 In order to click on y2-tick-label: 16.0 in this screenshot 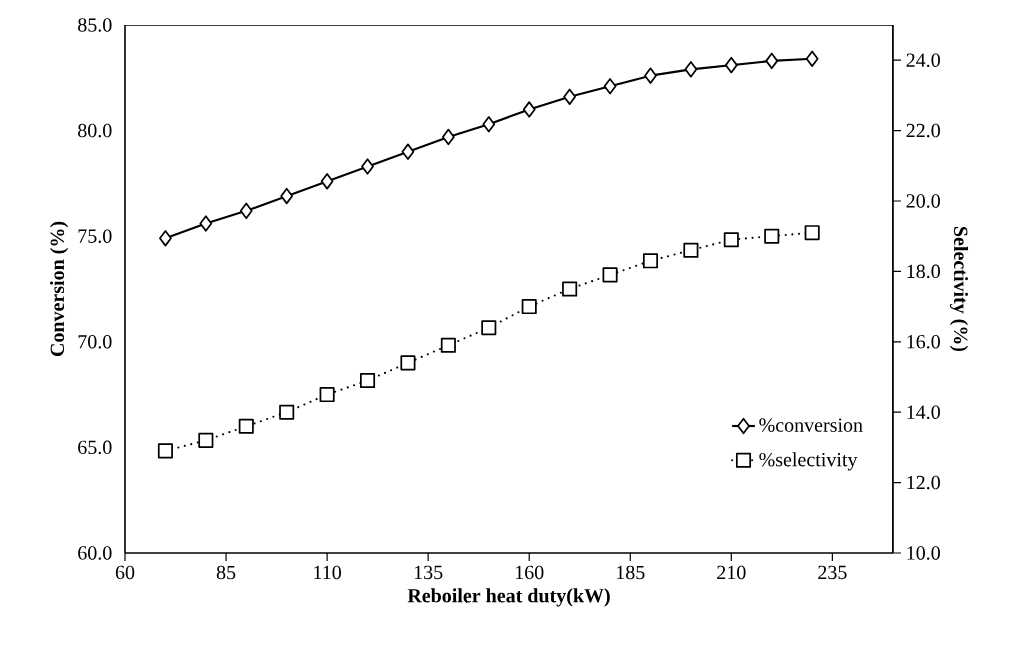, I will do `click(923, 342)`.